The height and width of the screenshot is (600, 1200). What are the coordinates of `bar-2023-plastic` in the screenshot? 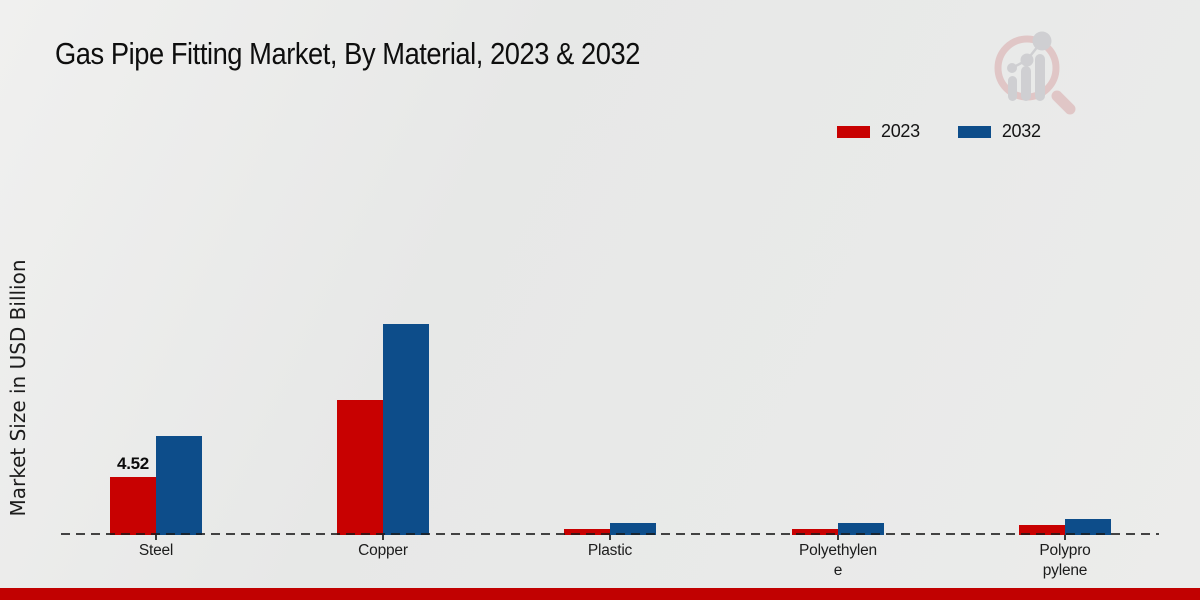 It's located at (587, 532).